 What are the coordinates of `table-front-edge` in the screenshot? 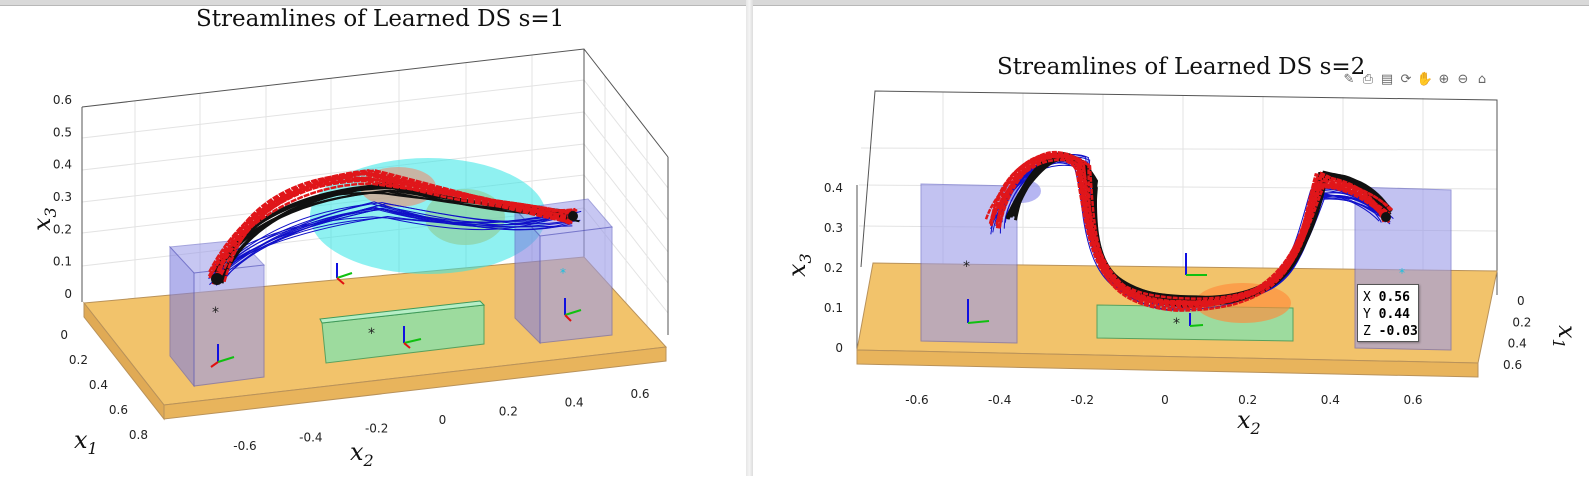 It's located at (1167, 363).